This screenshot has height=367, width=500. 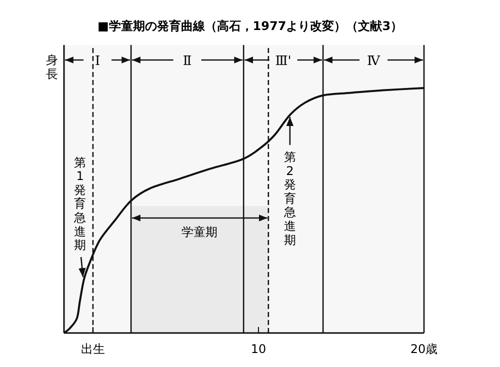 I want to click on annotation: 第1発育急進期, so click(x=80, y=203).